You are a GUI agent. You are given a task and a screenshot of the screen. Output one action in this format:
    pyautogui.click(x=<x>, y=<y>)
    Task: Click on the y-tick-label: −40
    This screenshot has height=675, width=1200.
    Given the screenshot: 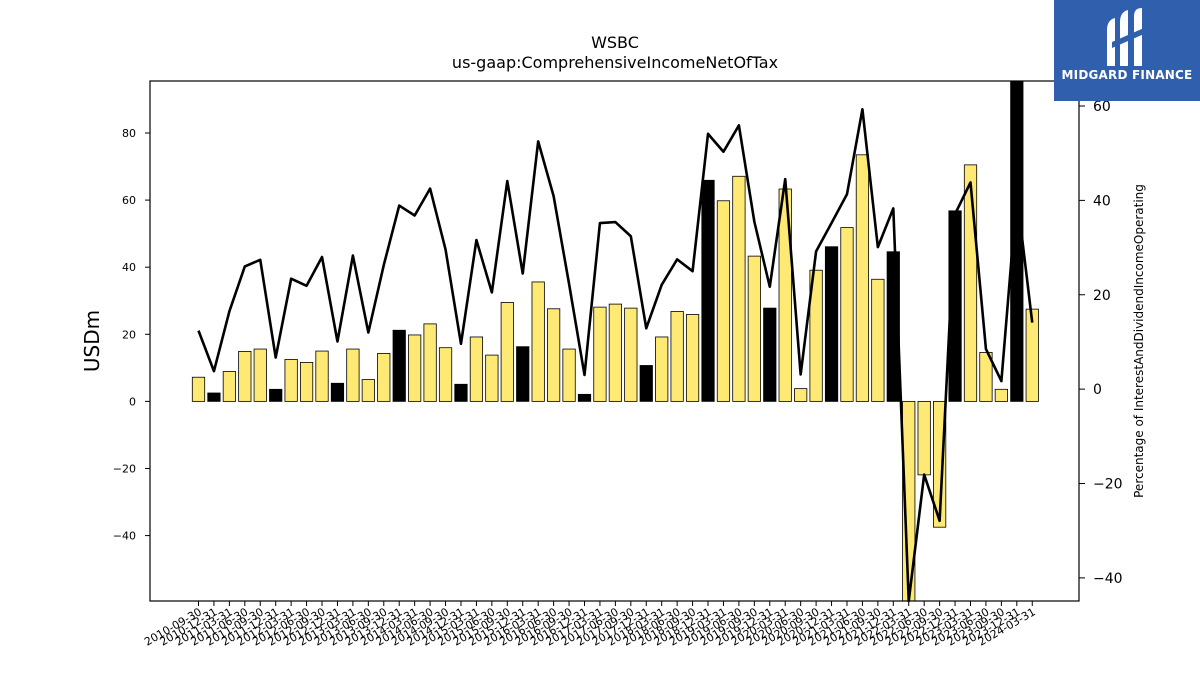 What is the action you would take?
    pyautogui.click(x=124, y=536)
    